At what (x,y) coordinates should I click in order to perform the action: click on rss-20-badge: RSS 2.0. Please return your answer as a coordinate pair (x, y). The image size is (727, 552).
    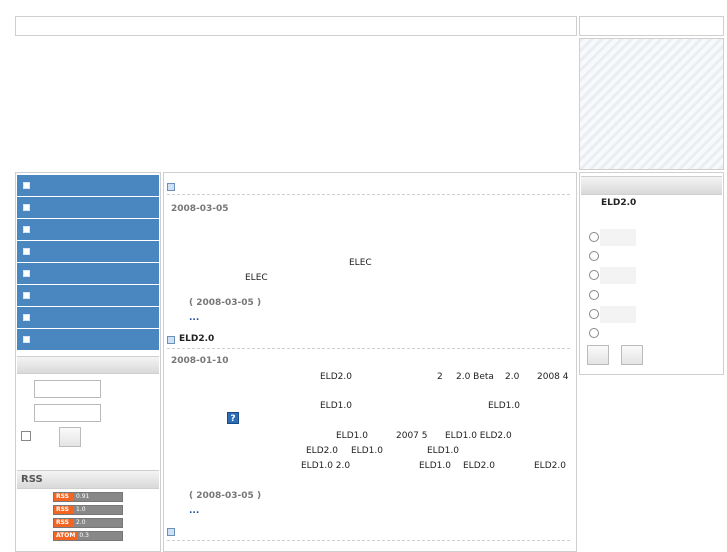
    Looking at the image, I should click on (88, 523).